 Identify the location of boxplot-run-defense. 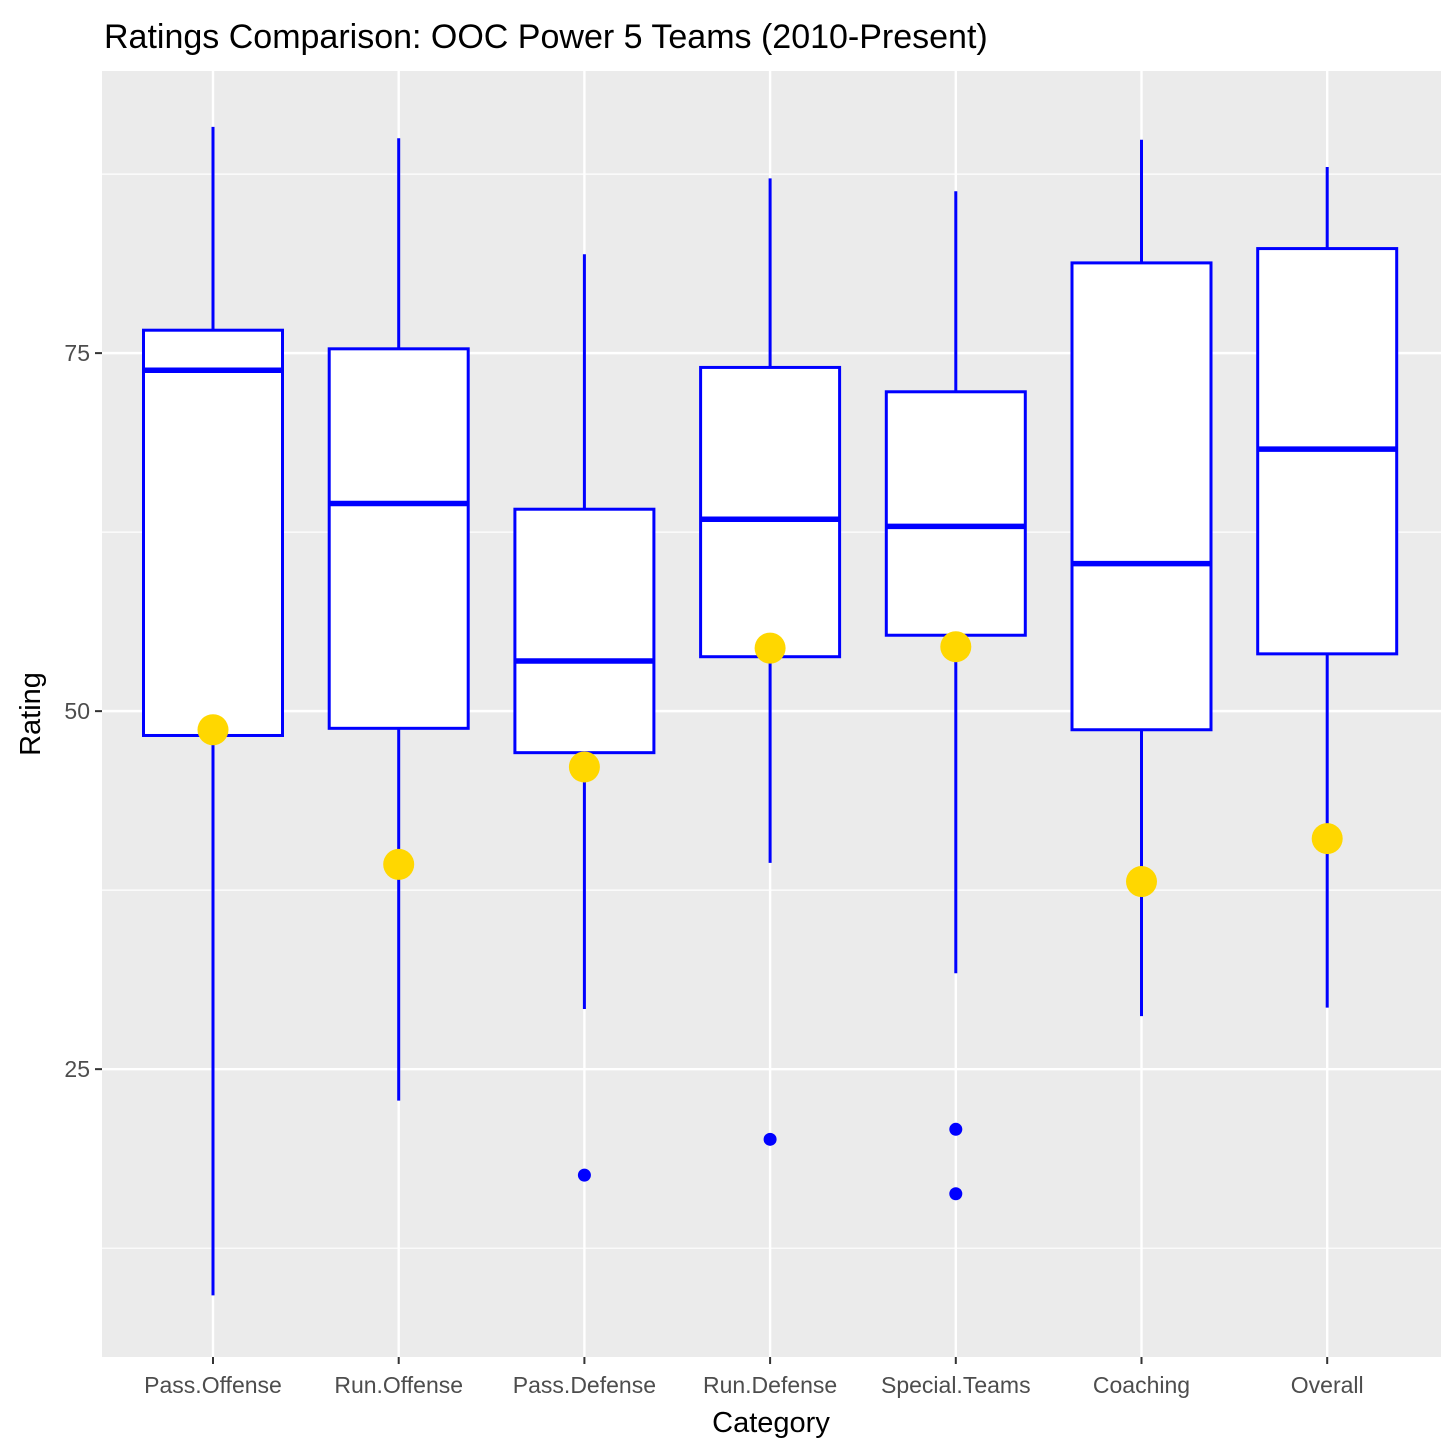
(770, 520).